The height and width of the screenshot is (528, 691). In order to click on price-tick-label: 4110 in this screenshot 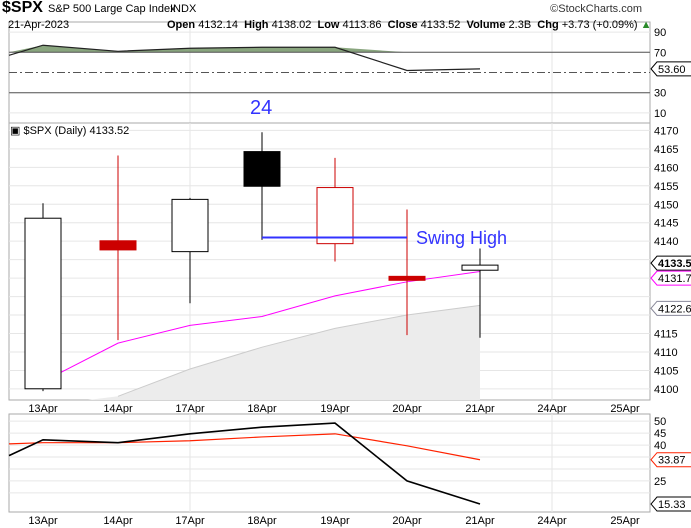, I will do `click(666, 353)`.